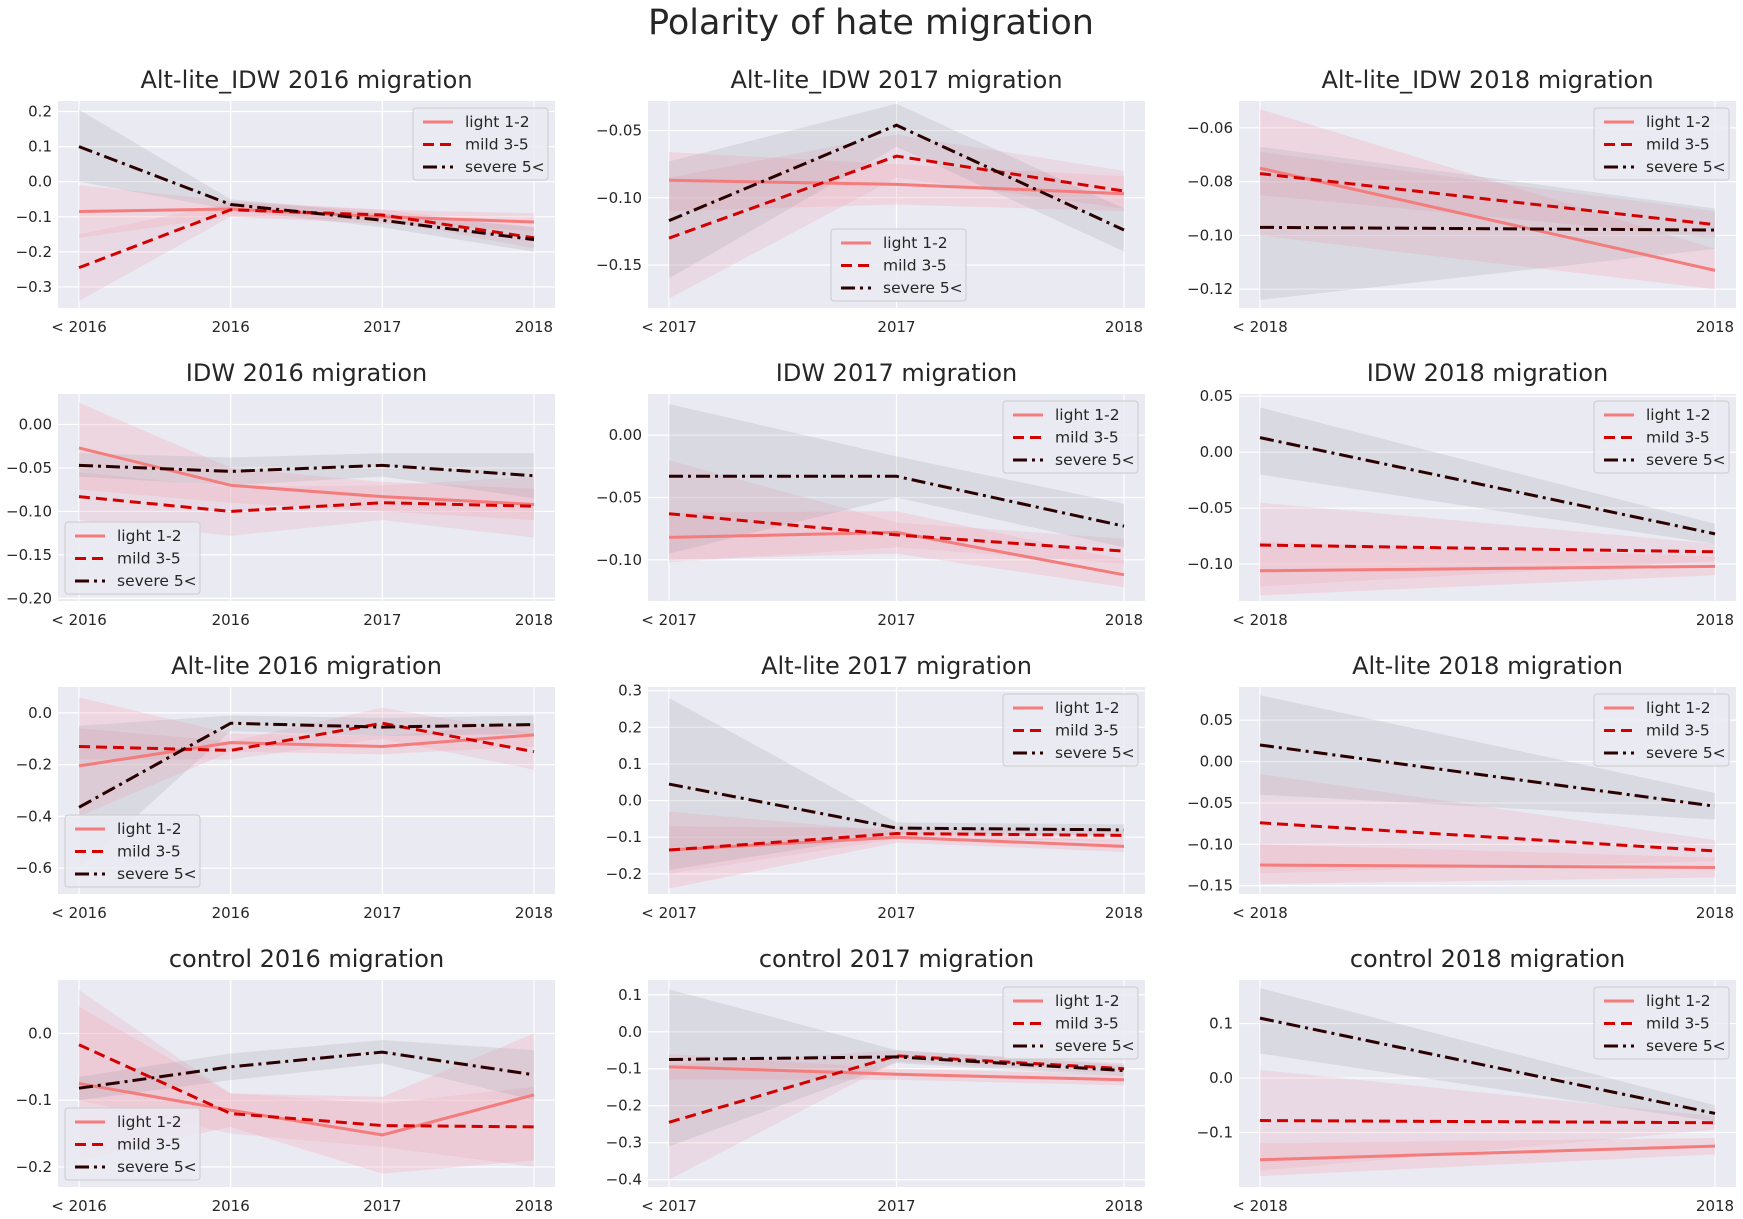  I want to click on y-tick-label: −0.12, so click(1210, 289).